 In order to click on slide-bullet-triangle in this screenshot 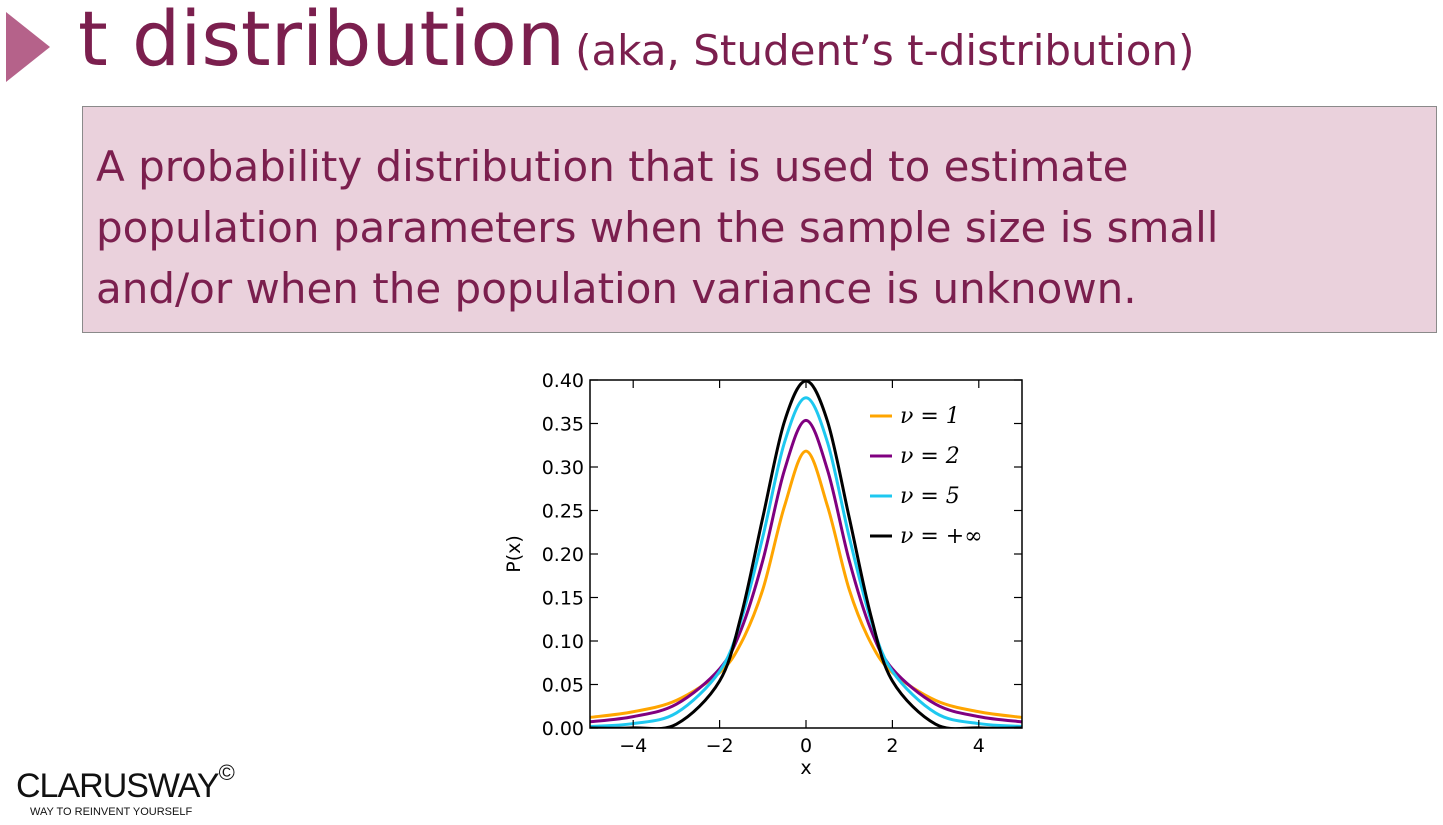, I will do `click(28, 47)`.